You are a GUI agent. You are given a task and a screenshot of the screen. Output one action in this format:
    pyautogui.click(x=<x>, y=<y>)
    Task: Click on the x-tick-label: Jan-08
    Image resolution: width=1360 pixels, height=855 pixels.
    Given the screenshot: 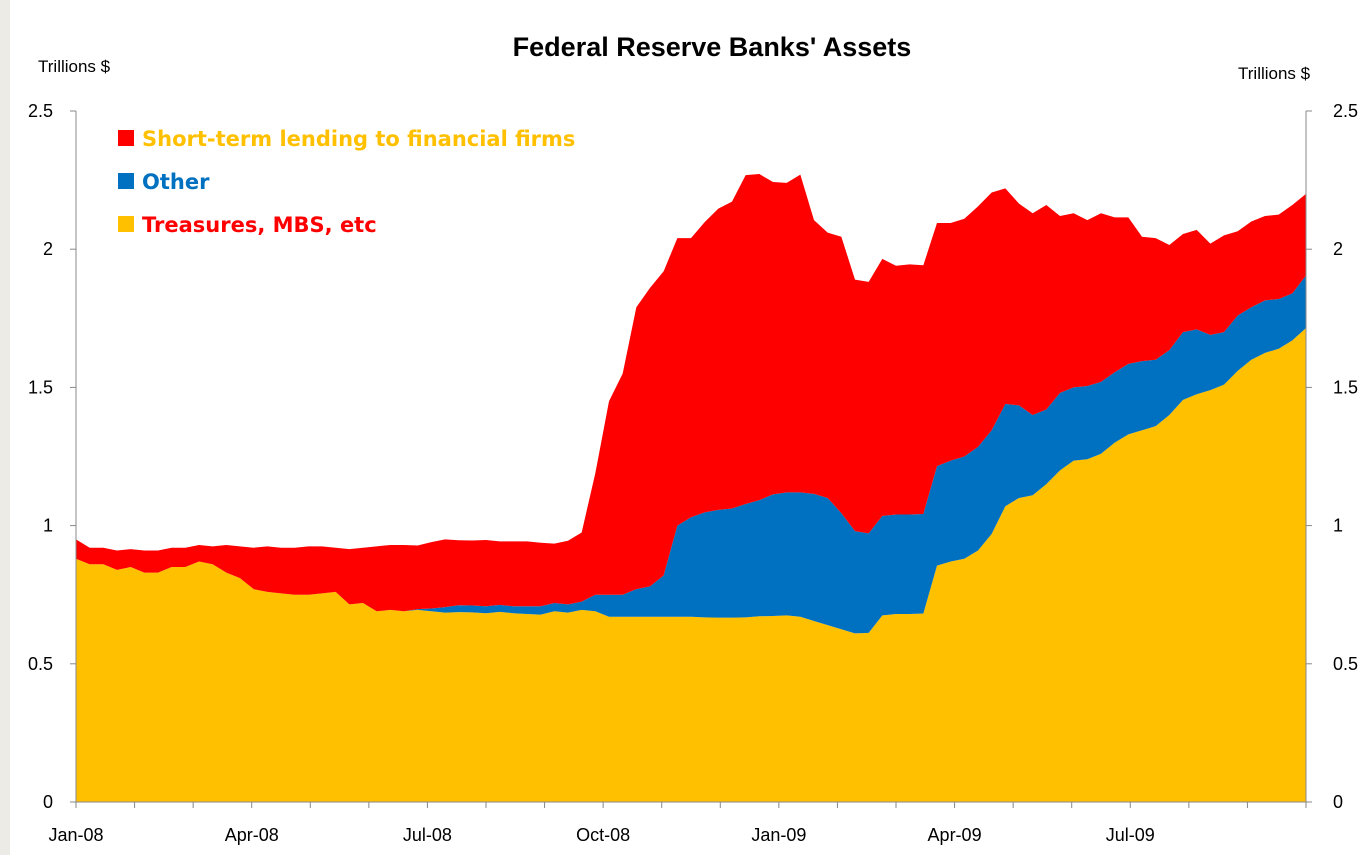 What is the action you would take?
    pyautogui.click(x=75, y=835)
    